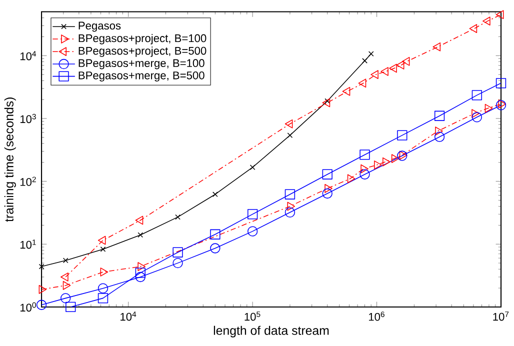 The width and height of the screenshot is (514, 346). I want to click on y-tick-label: 10$^{3}$, so click(28, 119).